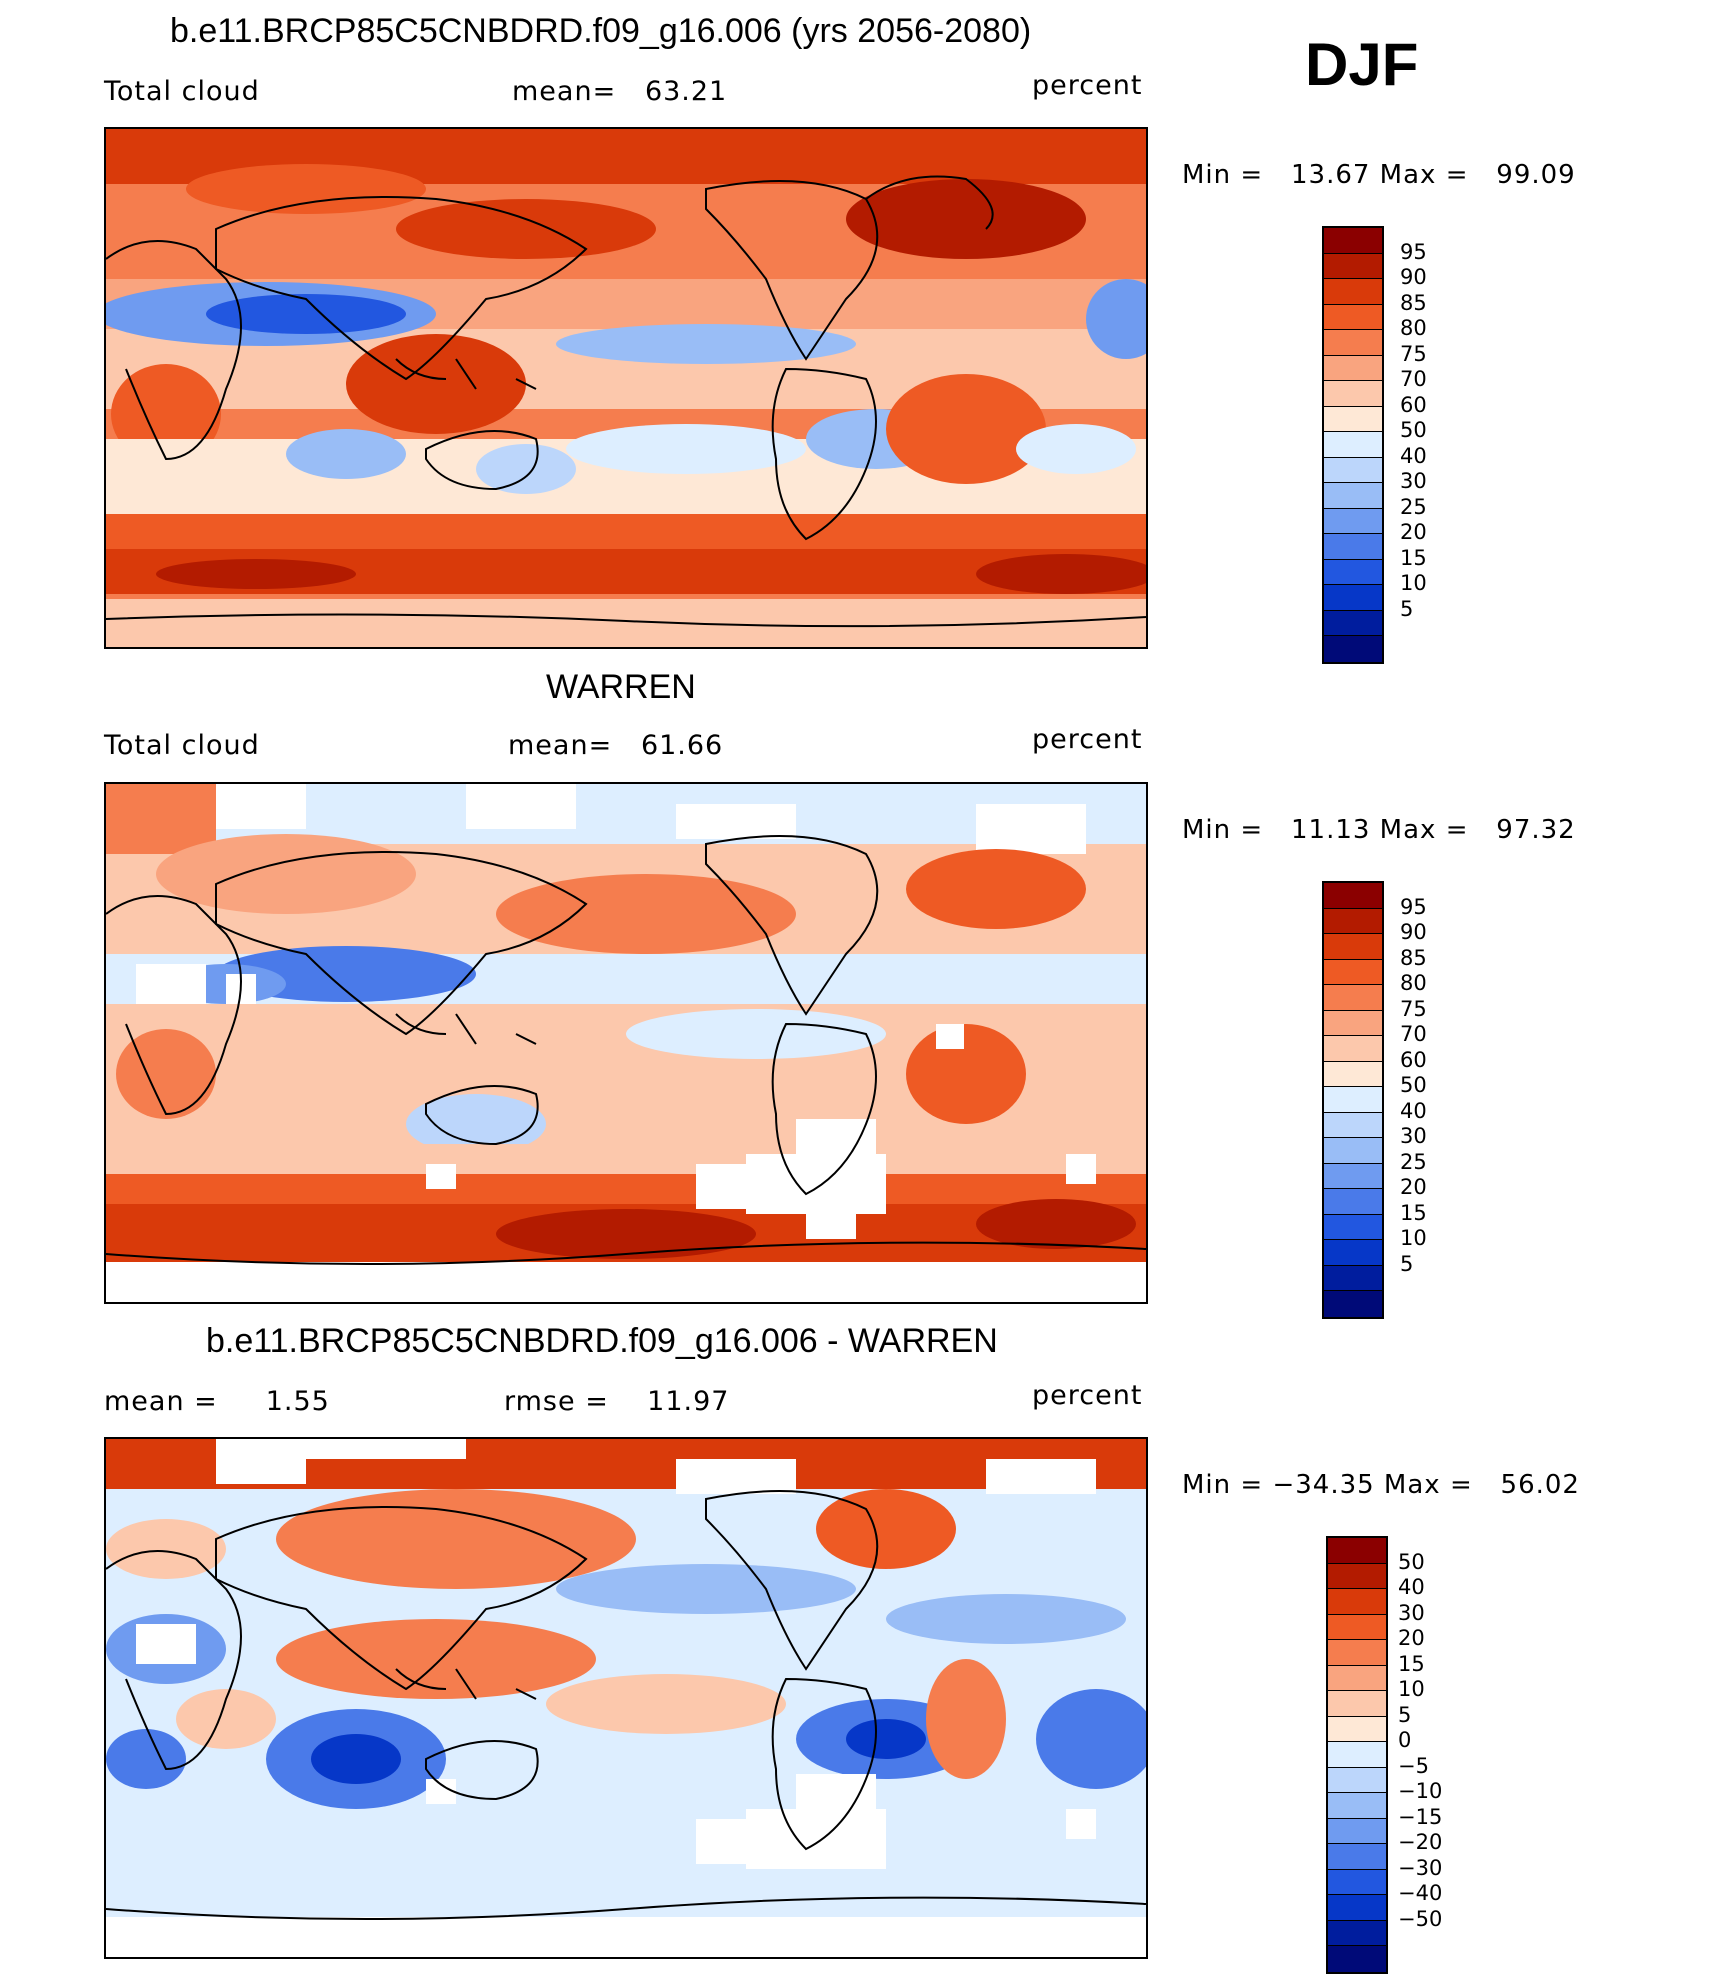  Describe the element at coordinates (1420, 1816) in the screenshot. I see `colorbar-tick-label: −15` at that location.